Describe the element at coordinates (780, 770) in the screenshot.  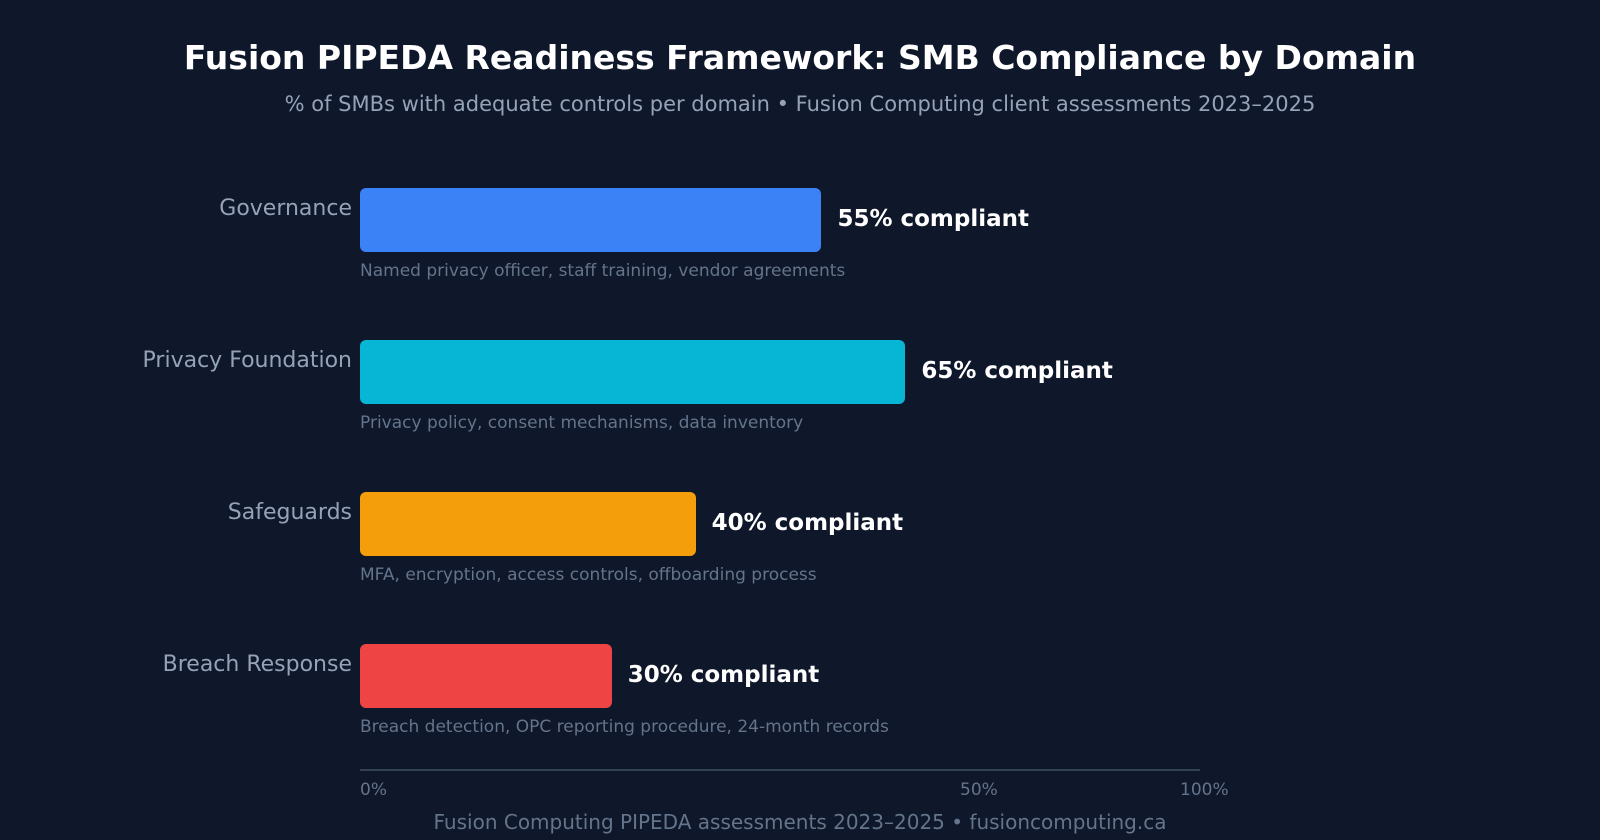
I see `x-axis-line` at that location.